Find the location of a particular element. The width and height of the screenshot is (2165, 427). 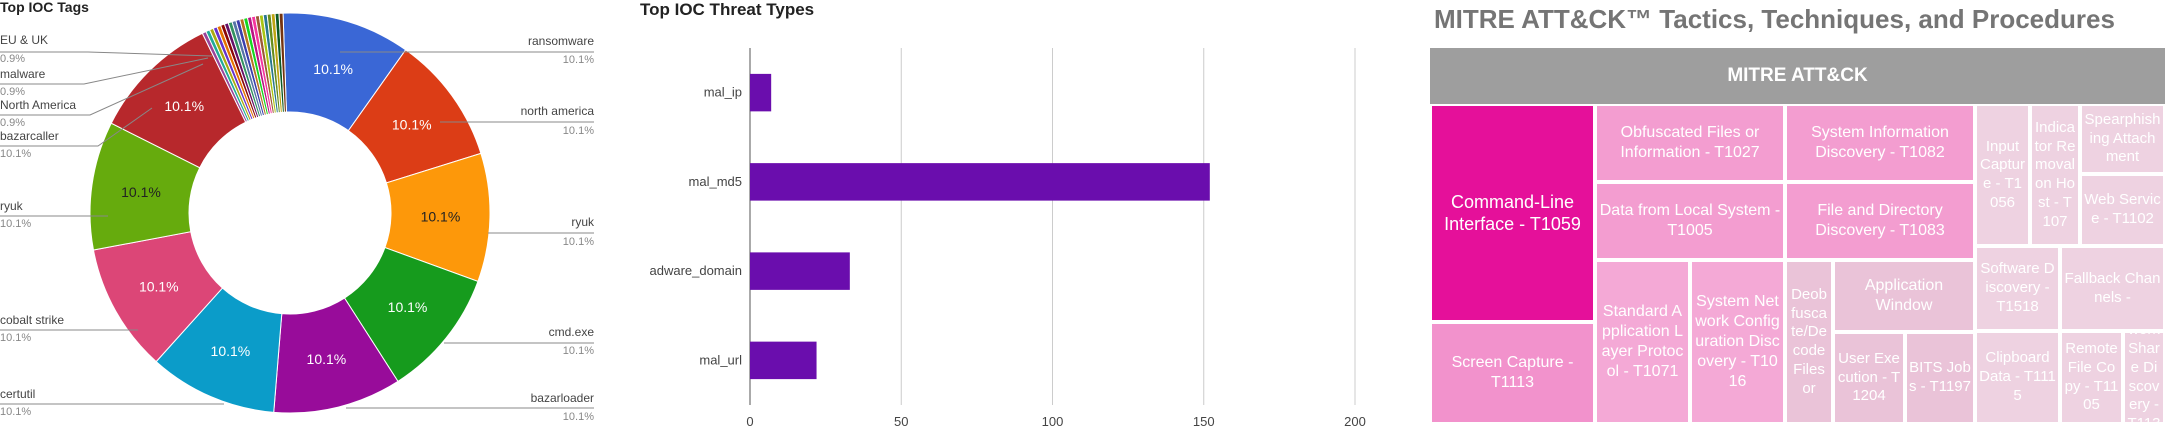

treemap-cell-label: File and Directory Discovery - T1083 is located at coordinates (1880, 220).